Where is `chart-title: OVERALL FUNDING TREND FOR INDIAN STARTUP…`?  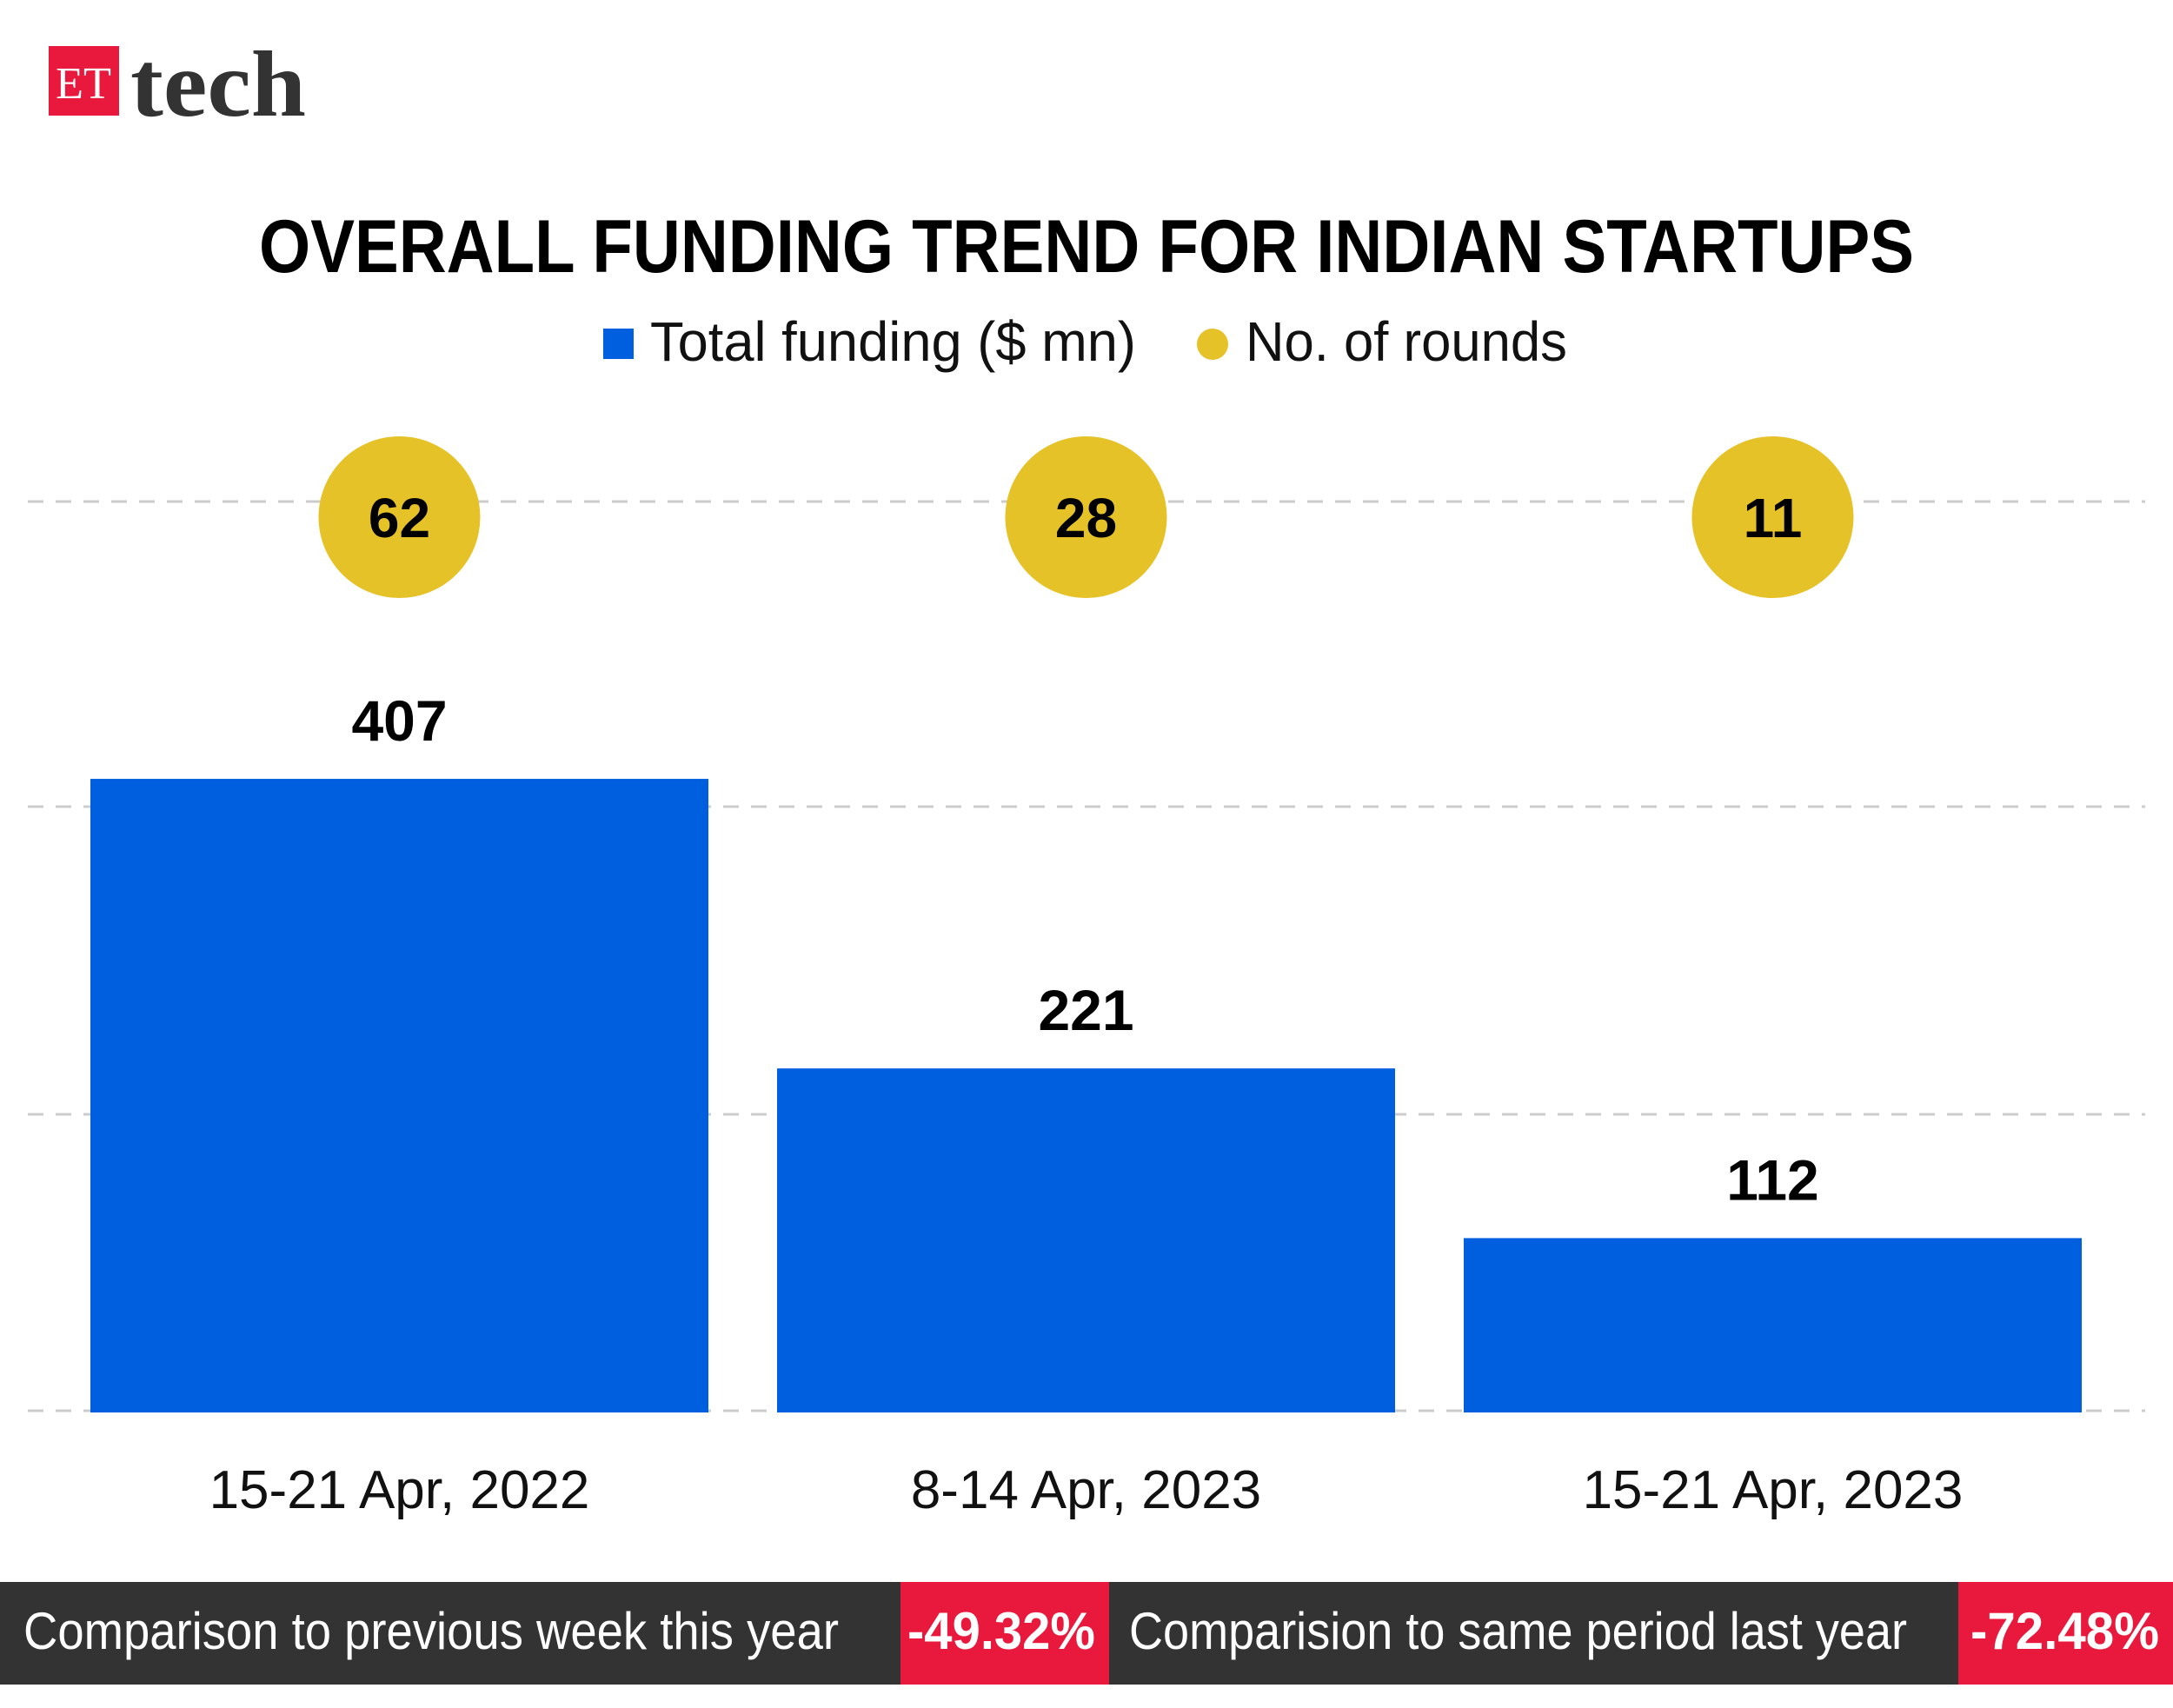
chart-title: OVERALL FUNDING TREND FOR INDIAN STARTUP… is located at coordinates (1086, 247).